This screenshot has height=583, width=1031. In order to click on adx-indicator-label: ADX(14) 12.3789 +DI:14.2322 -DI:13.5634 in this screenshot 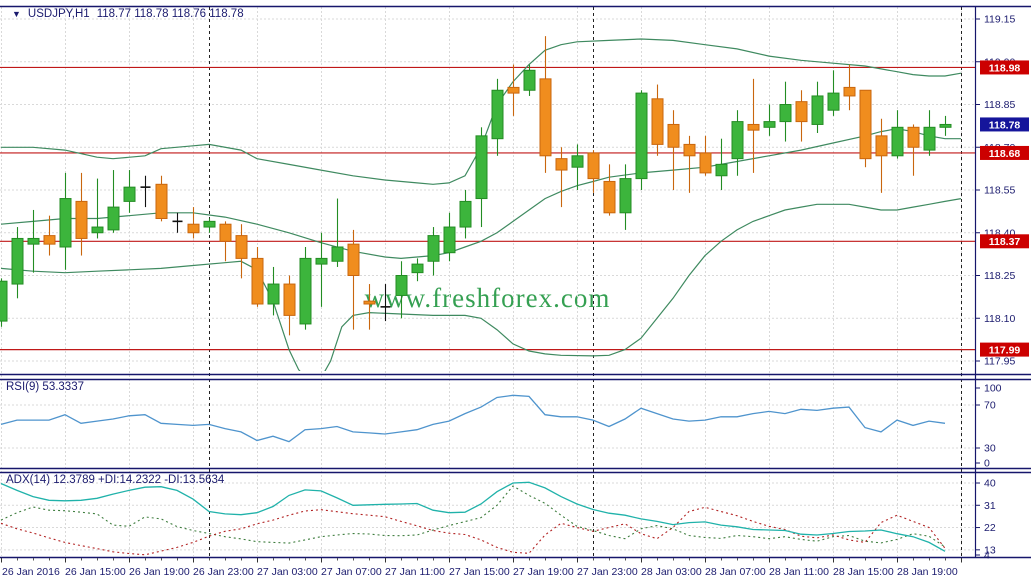, I will do `click(115, 480)`.